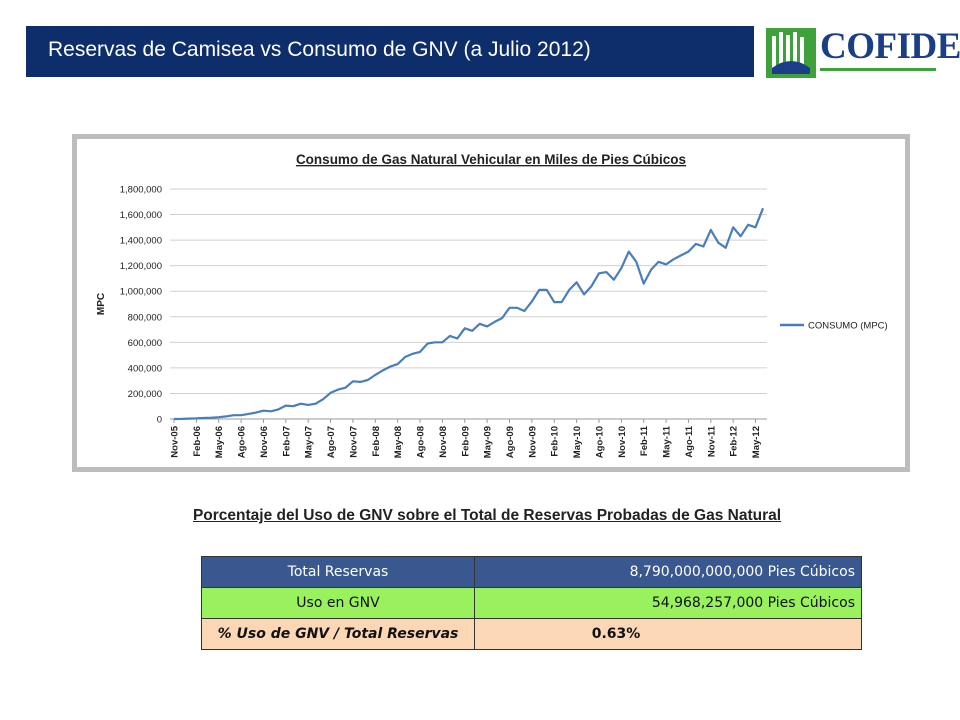 Image resolution: width=960 pixels, height=720 pixels. I want to click on y-tick-label: 1,800,000, so click(141, 190).